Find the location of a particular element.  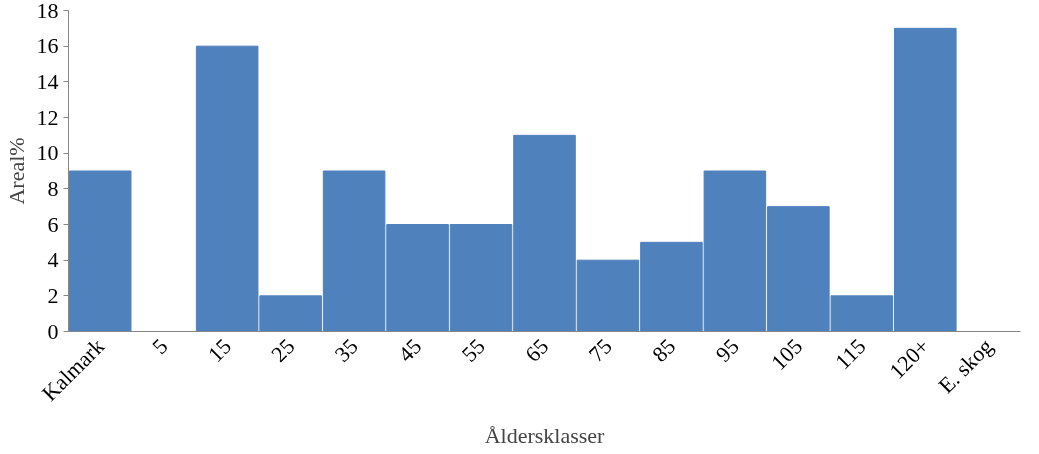

x-tick-label: 75 is located at coordinates (600, 350).